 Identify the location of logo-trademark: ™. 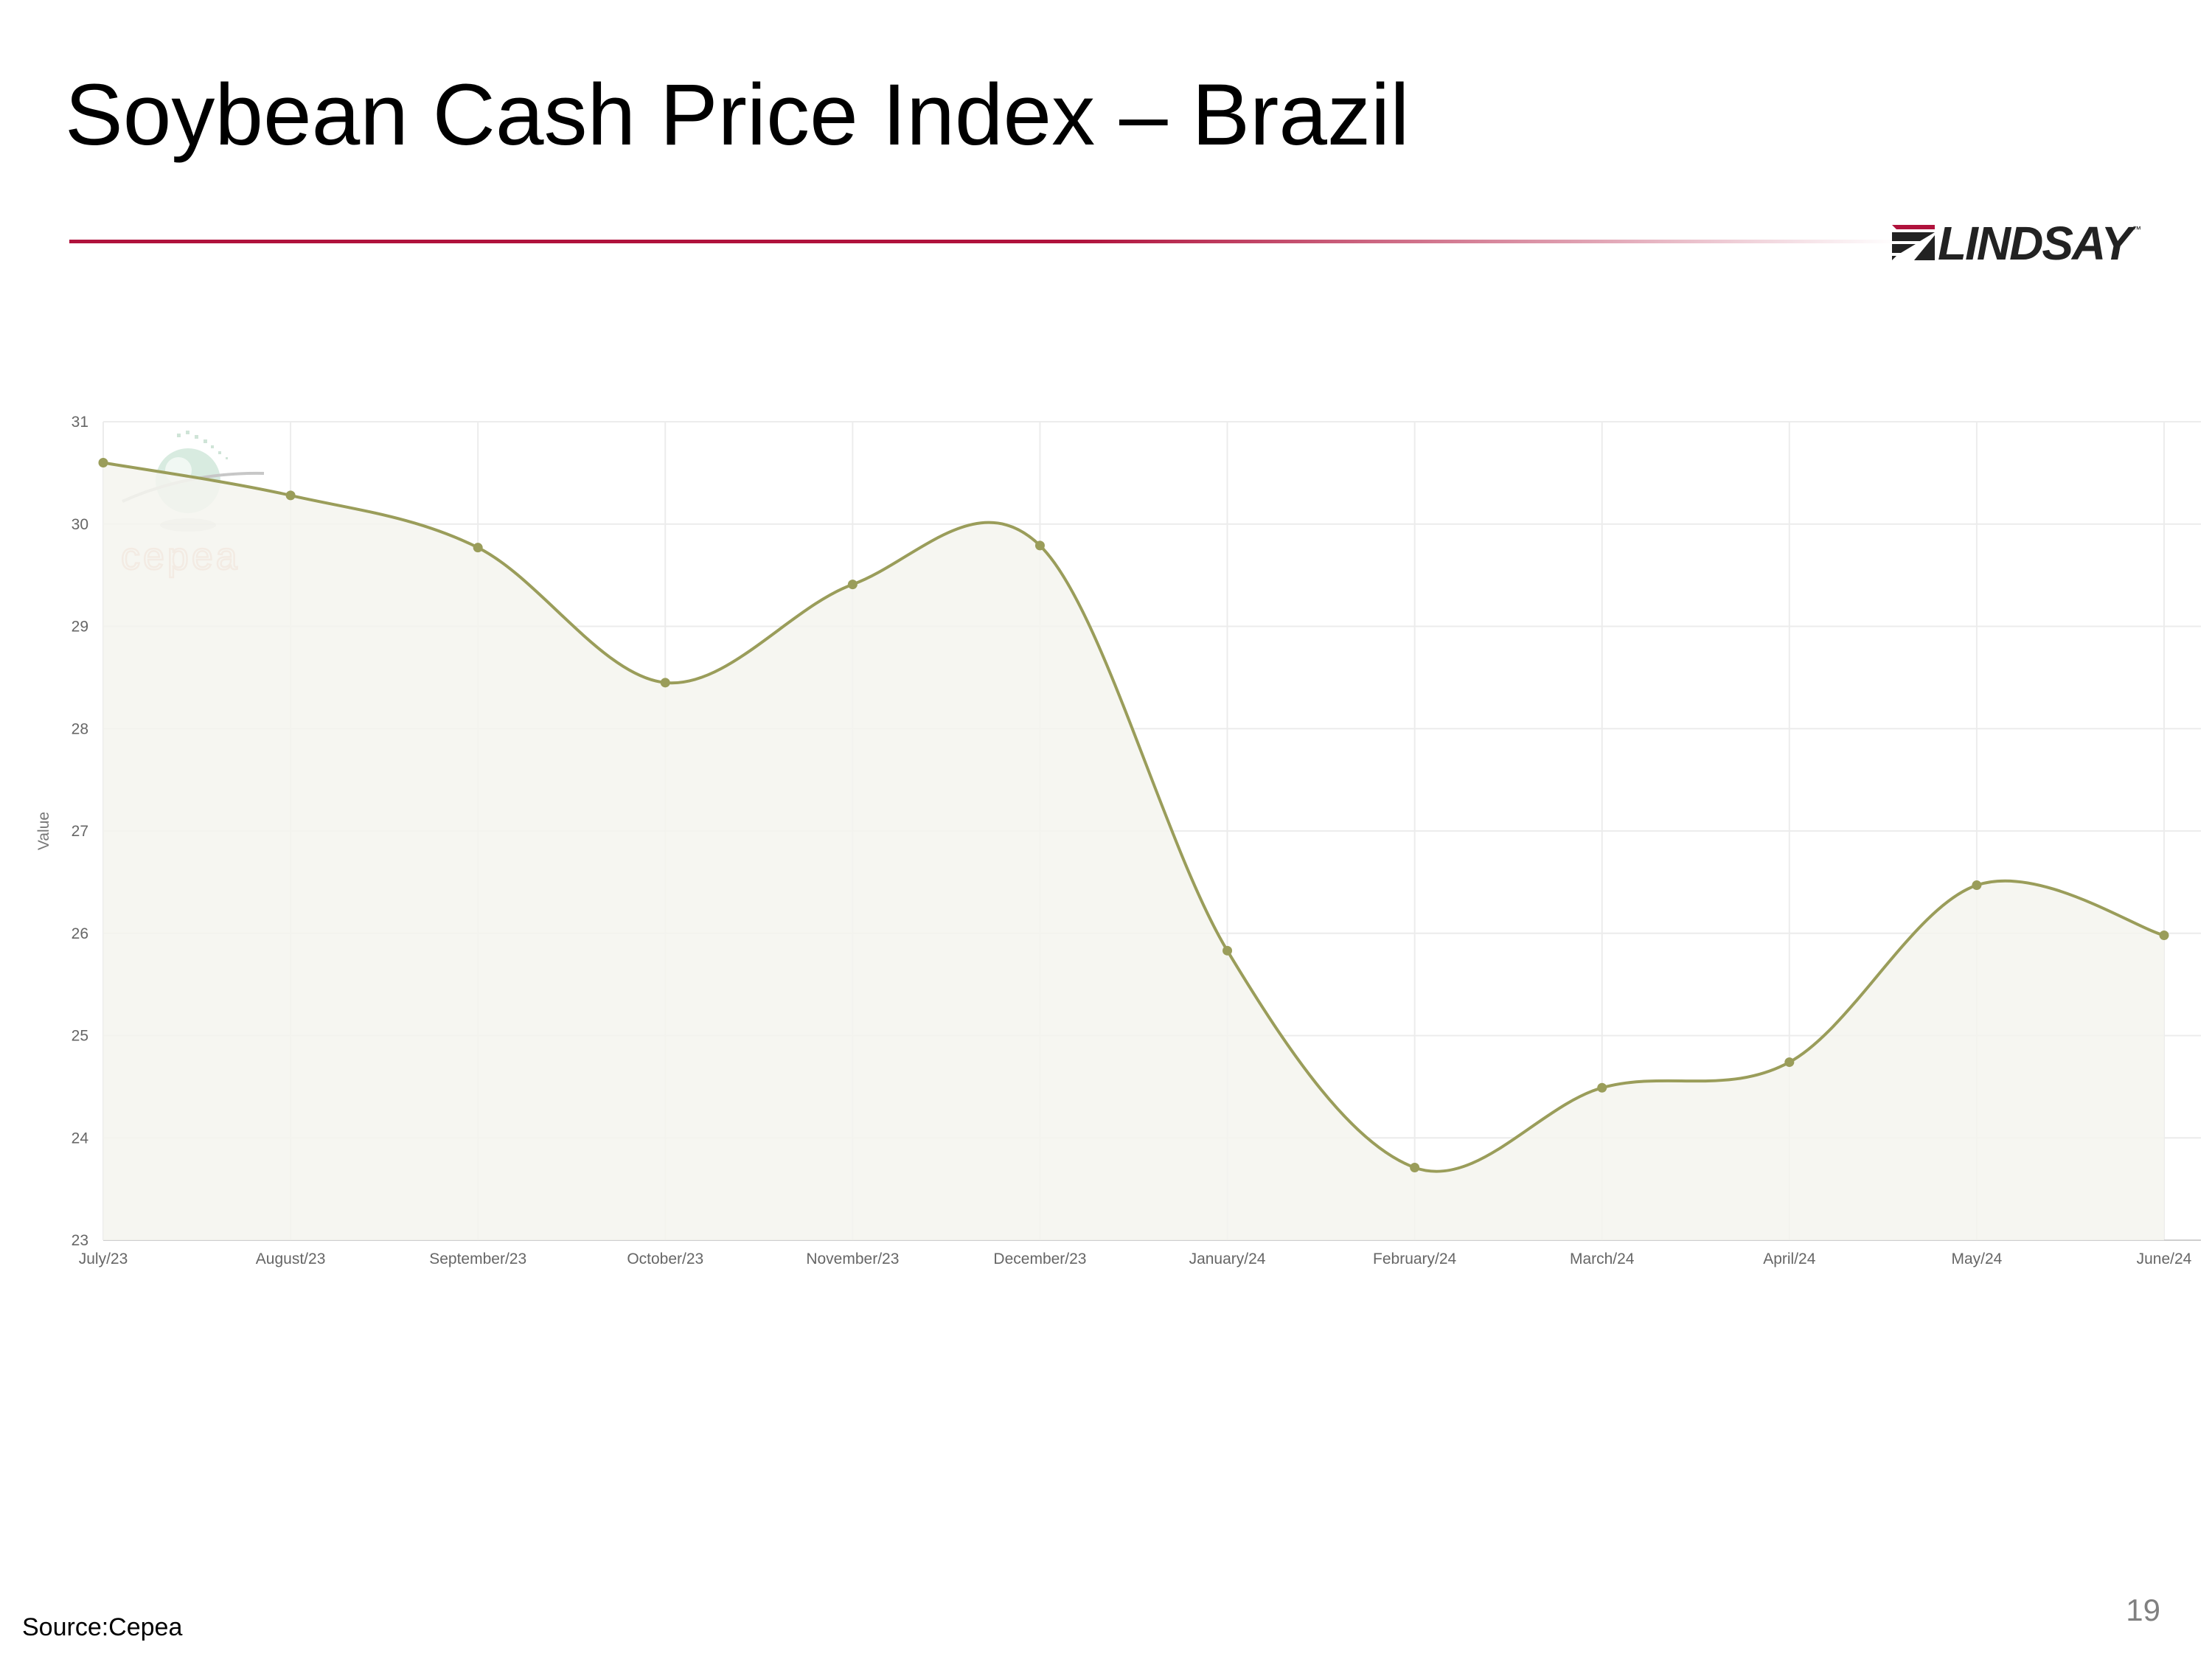
(2137, 229).